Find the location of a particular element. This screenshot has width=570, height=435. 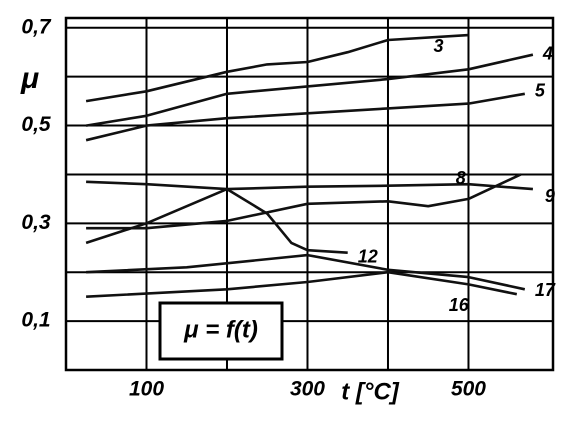

x-tick-label: 100 is located at coordinates (146, 389).